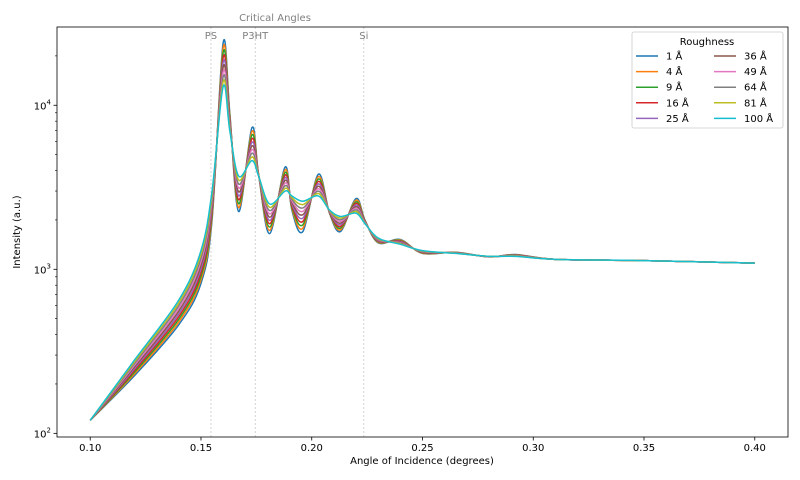 The image size is (800, 480). I want to click on legend-label: 49 Å, so click(755, 71).